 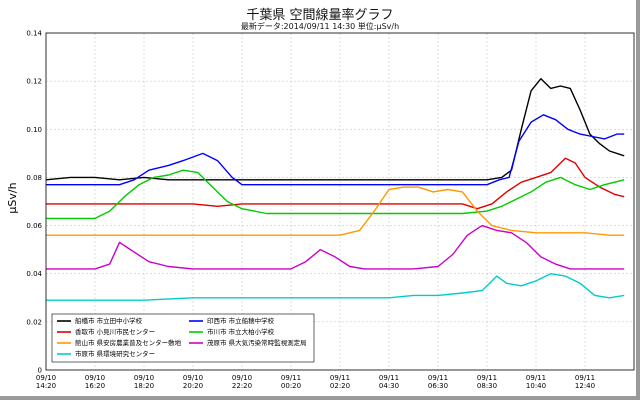 I want to click on y-tick-label: 0, so click(x=40, y=371).